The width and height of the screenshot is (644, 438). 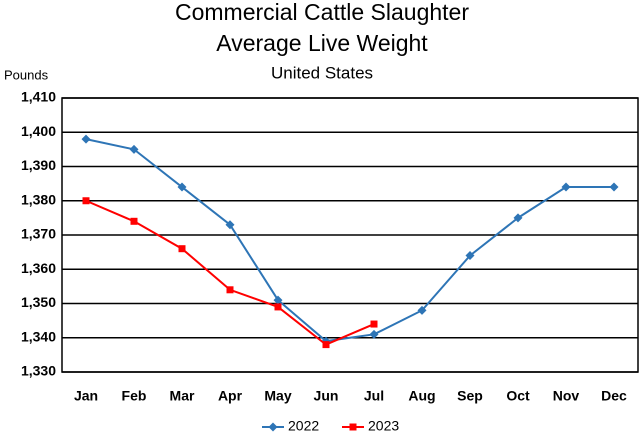 What do you see at coordinates (38, 165) in the screenshot?
I see `y-tick-label: 1,390` at bounding box center [38, 165].